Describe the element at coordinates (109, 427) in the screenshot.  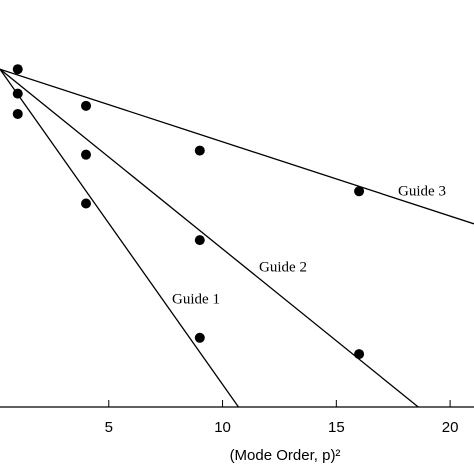
I see `x-tick-label: 5` at that location.